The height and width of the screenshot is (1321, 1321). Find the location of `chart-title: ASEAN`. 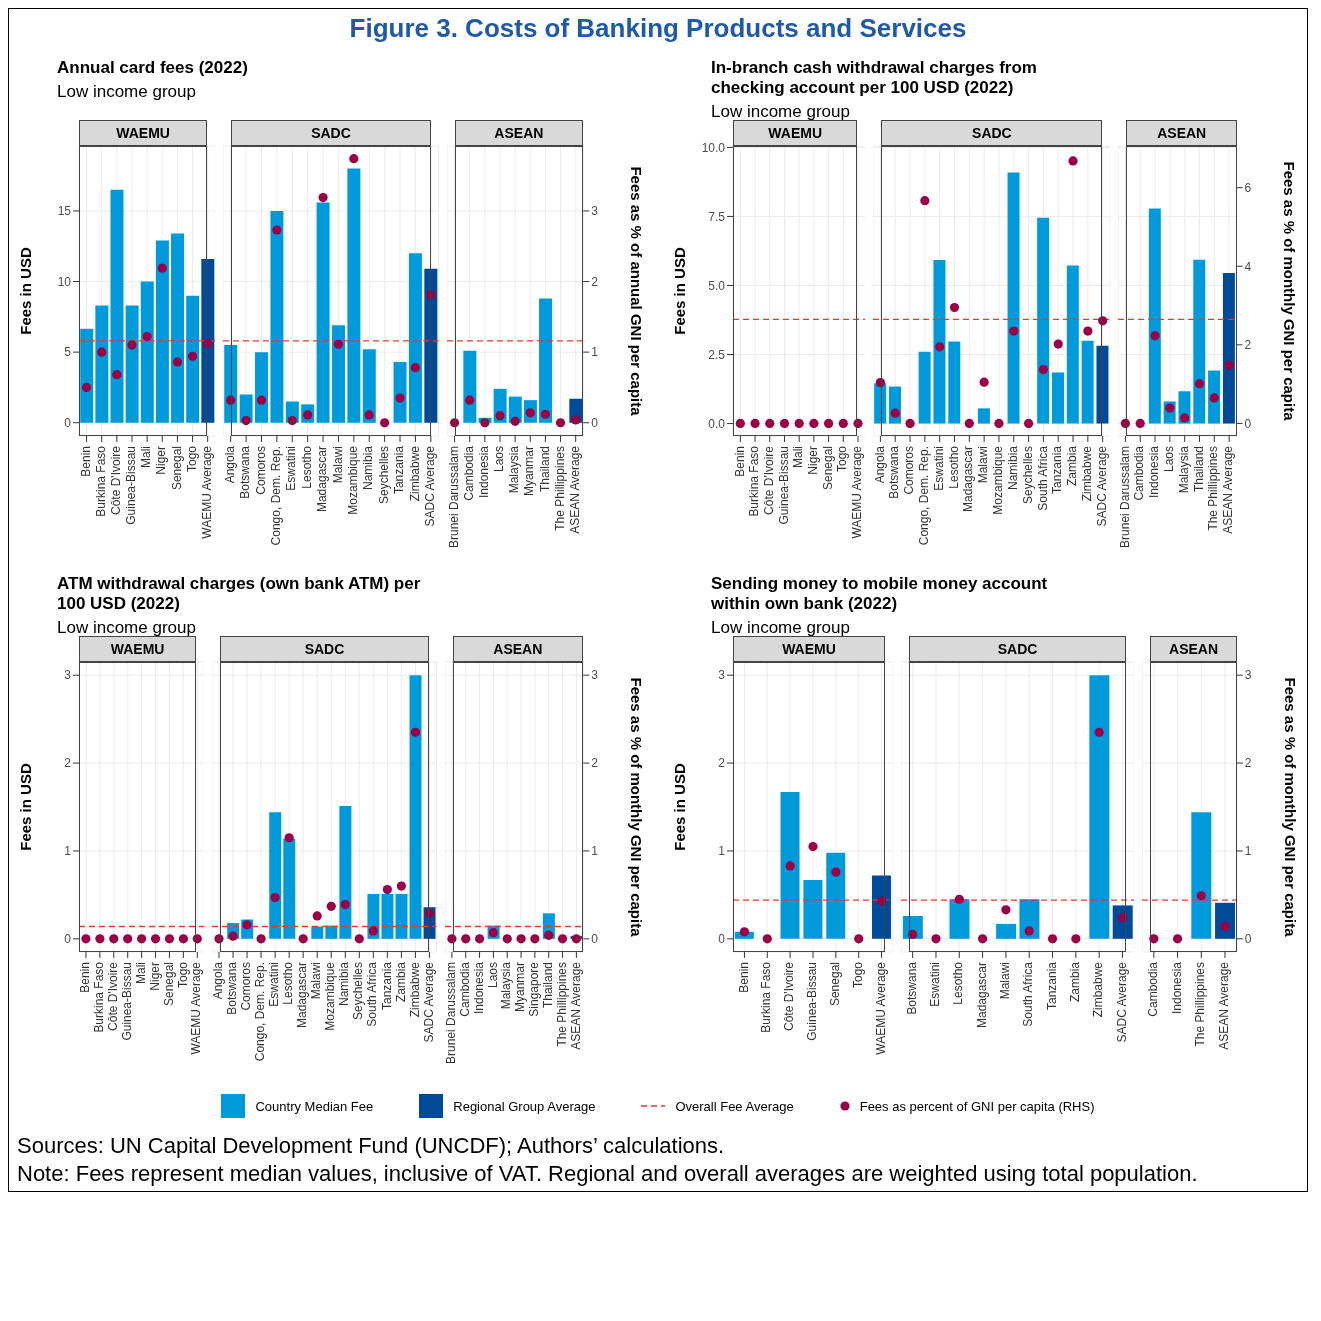

chart-title: ASEAN is located at coordinates (517, 649).